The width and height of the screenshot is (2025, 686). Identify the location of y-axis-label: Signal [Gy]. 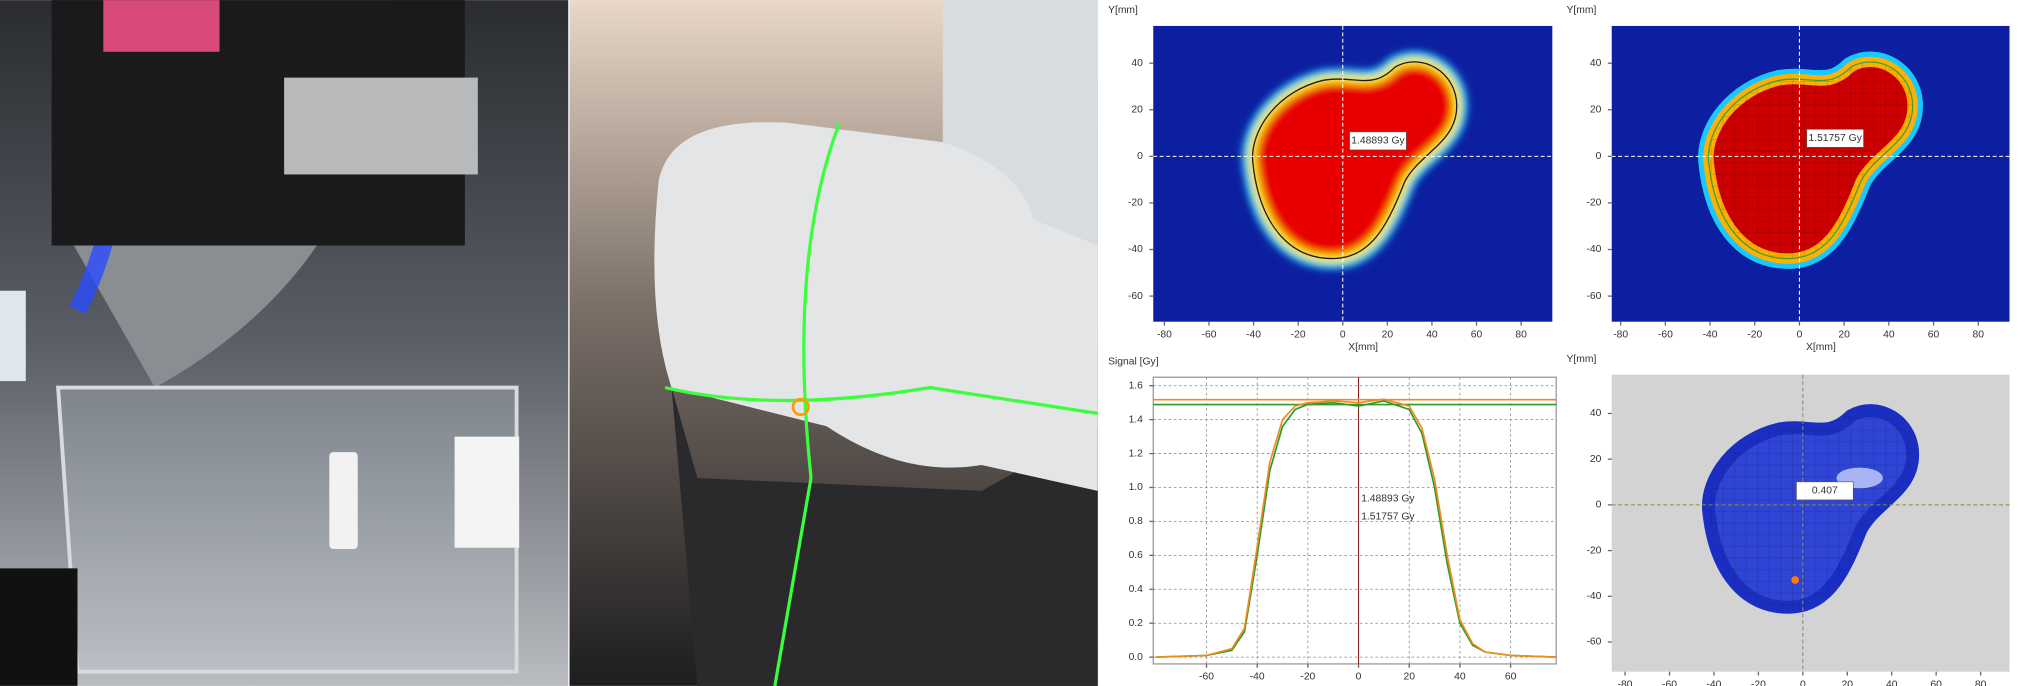
(1133, 361).